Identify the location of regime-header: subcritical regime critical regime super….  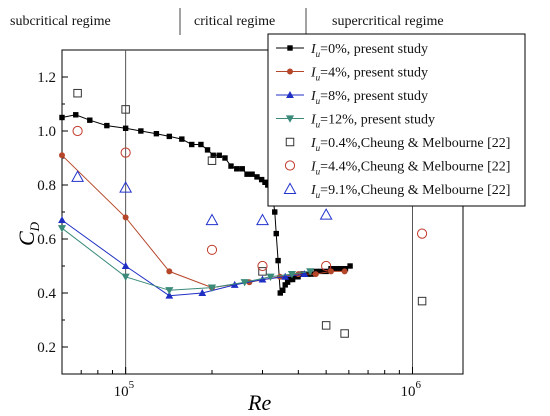
(227, 21).